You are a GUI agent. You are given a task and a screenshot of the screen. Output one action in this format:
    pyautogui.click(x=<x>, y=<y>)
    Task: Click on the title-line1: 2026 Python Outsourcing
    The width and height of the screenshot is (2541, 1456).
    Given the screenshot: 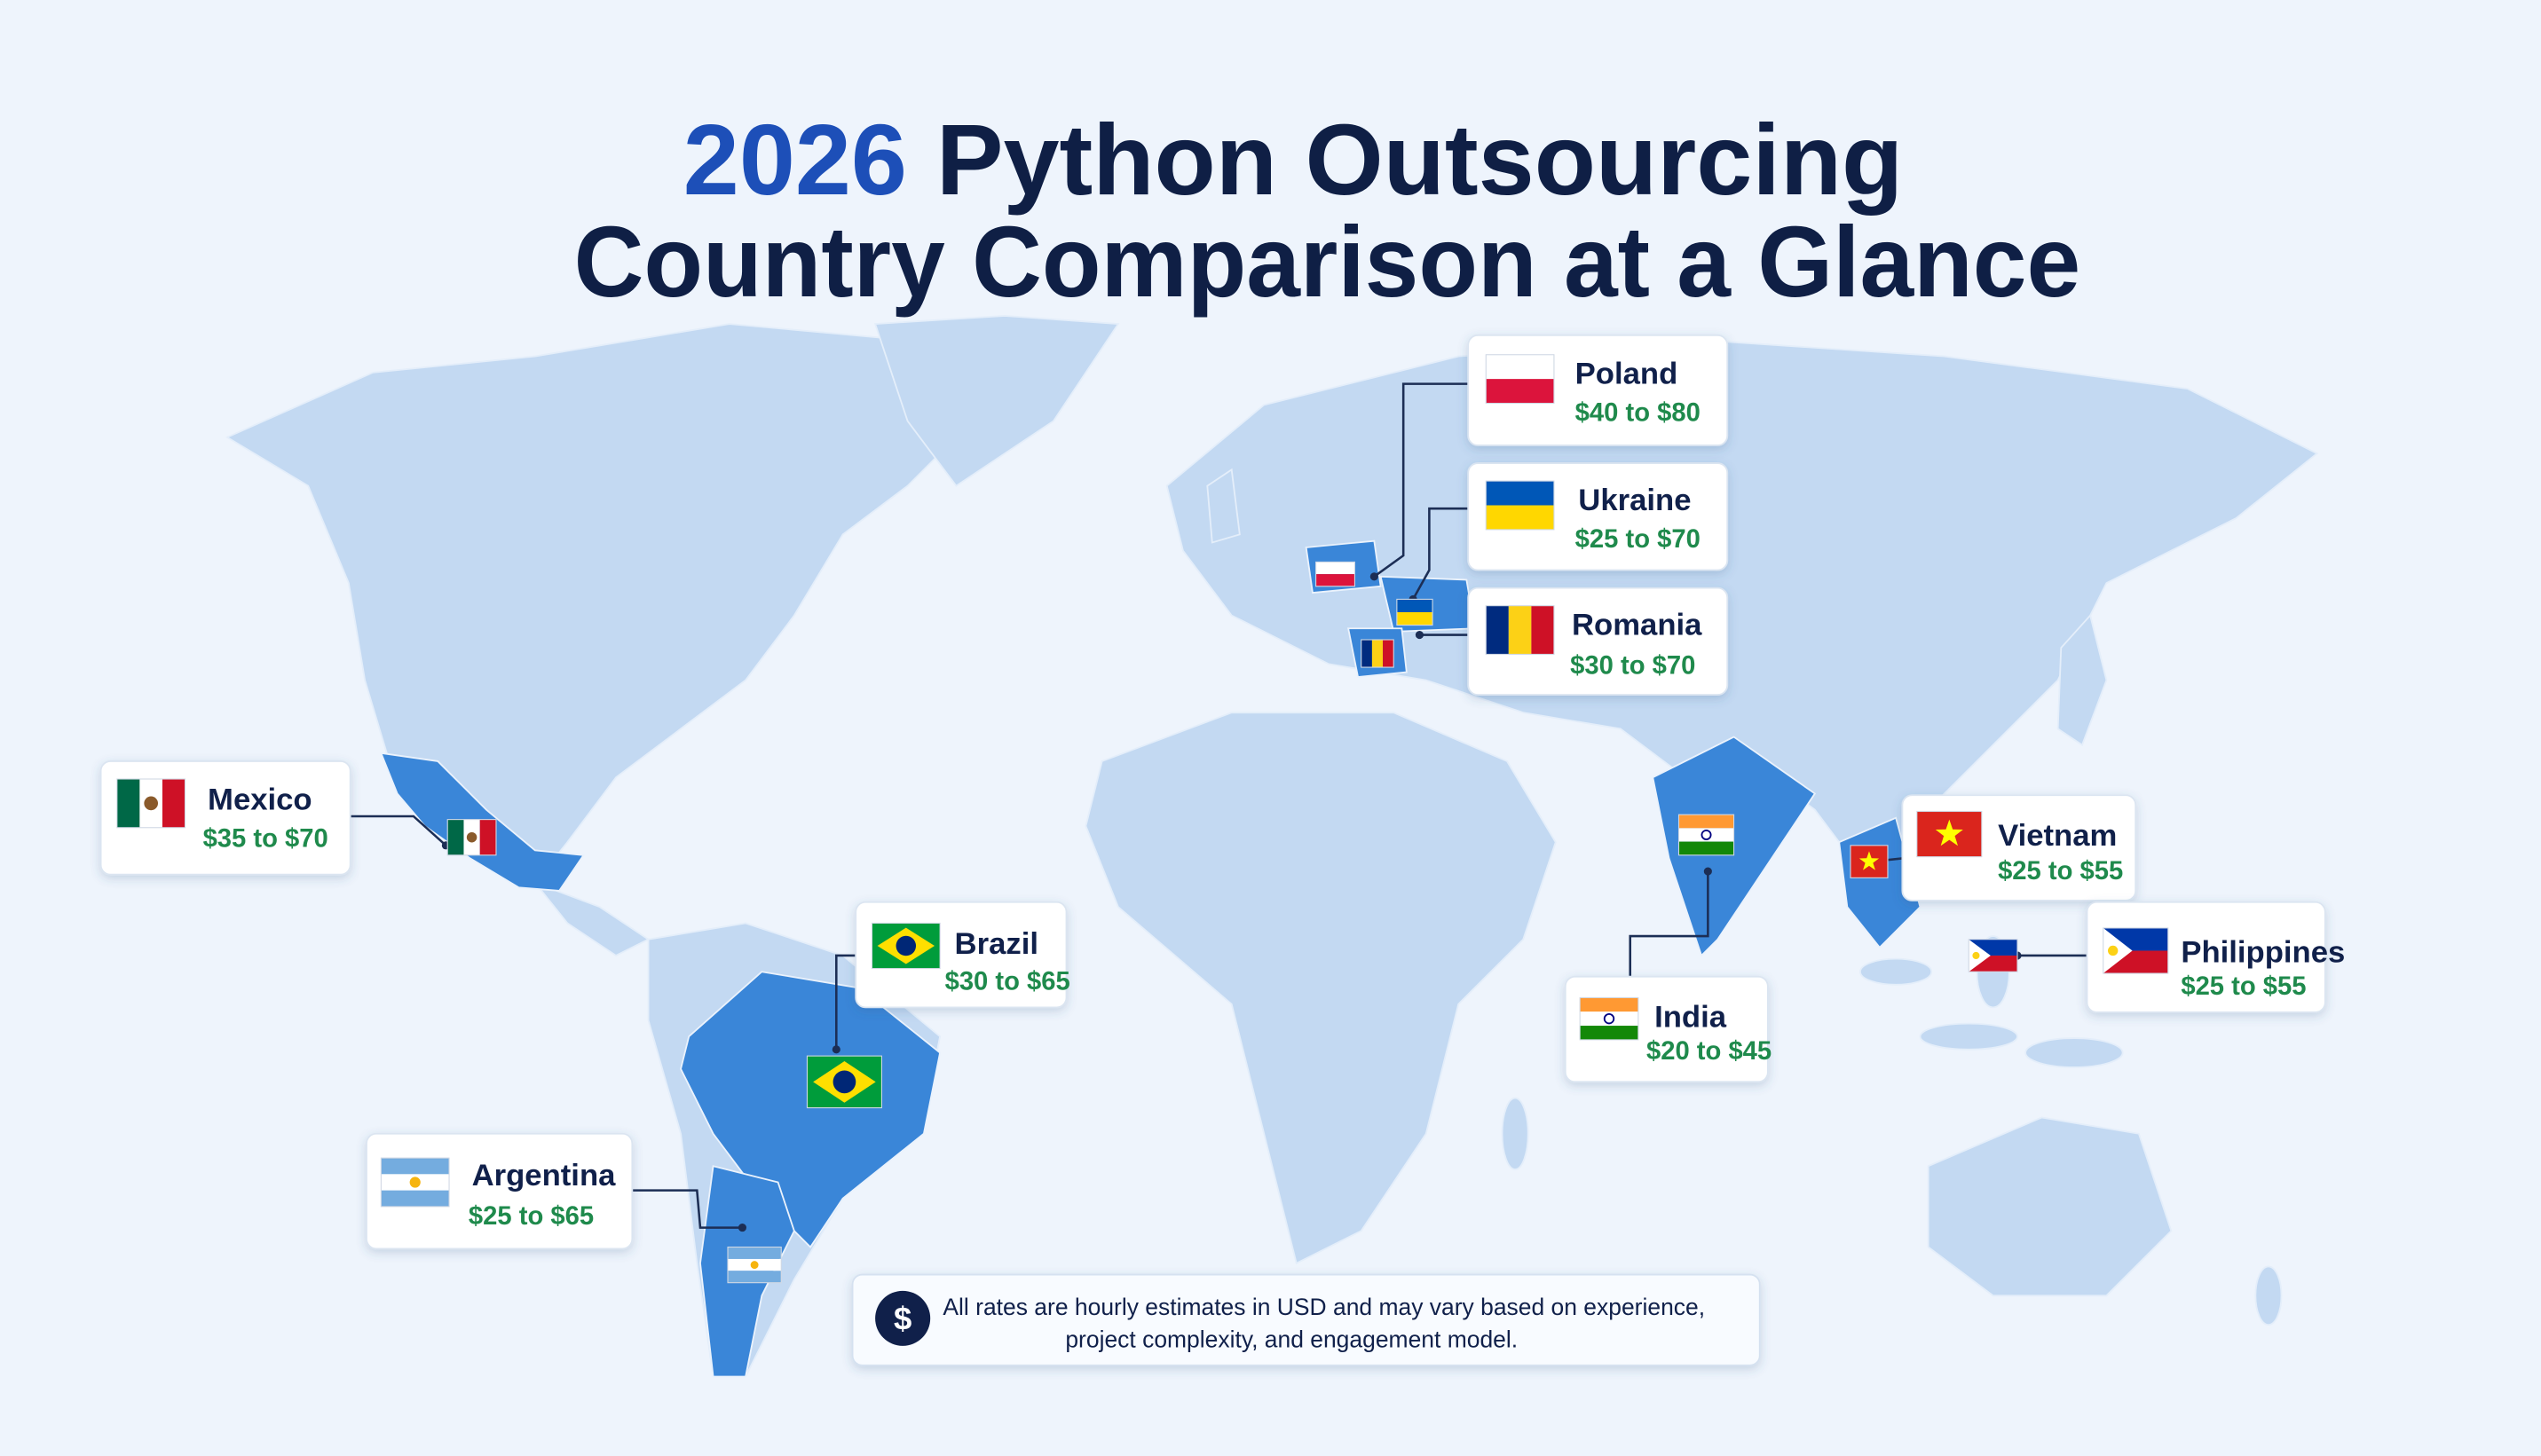 What is the action you would take?
    pyautogui.click(x=1293, y=160)
    